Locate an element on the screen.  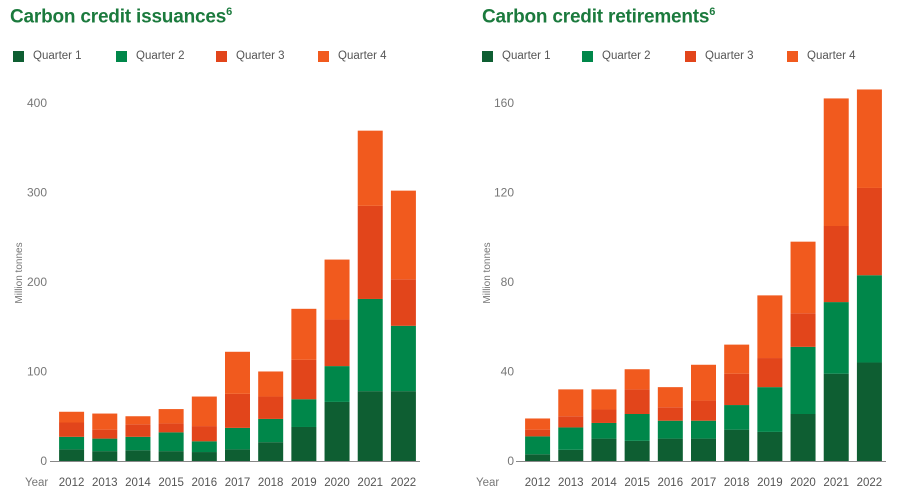
x-tick-label: 2014 is located at coordinates (604, 483).